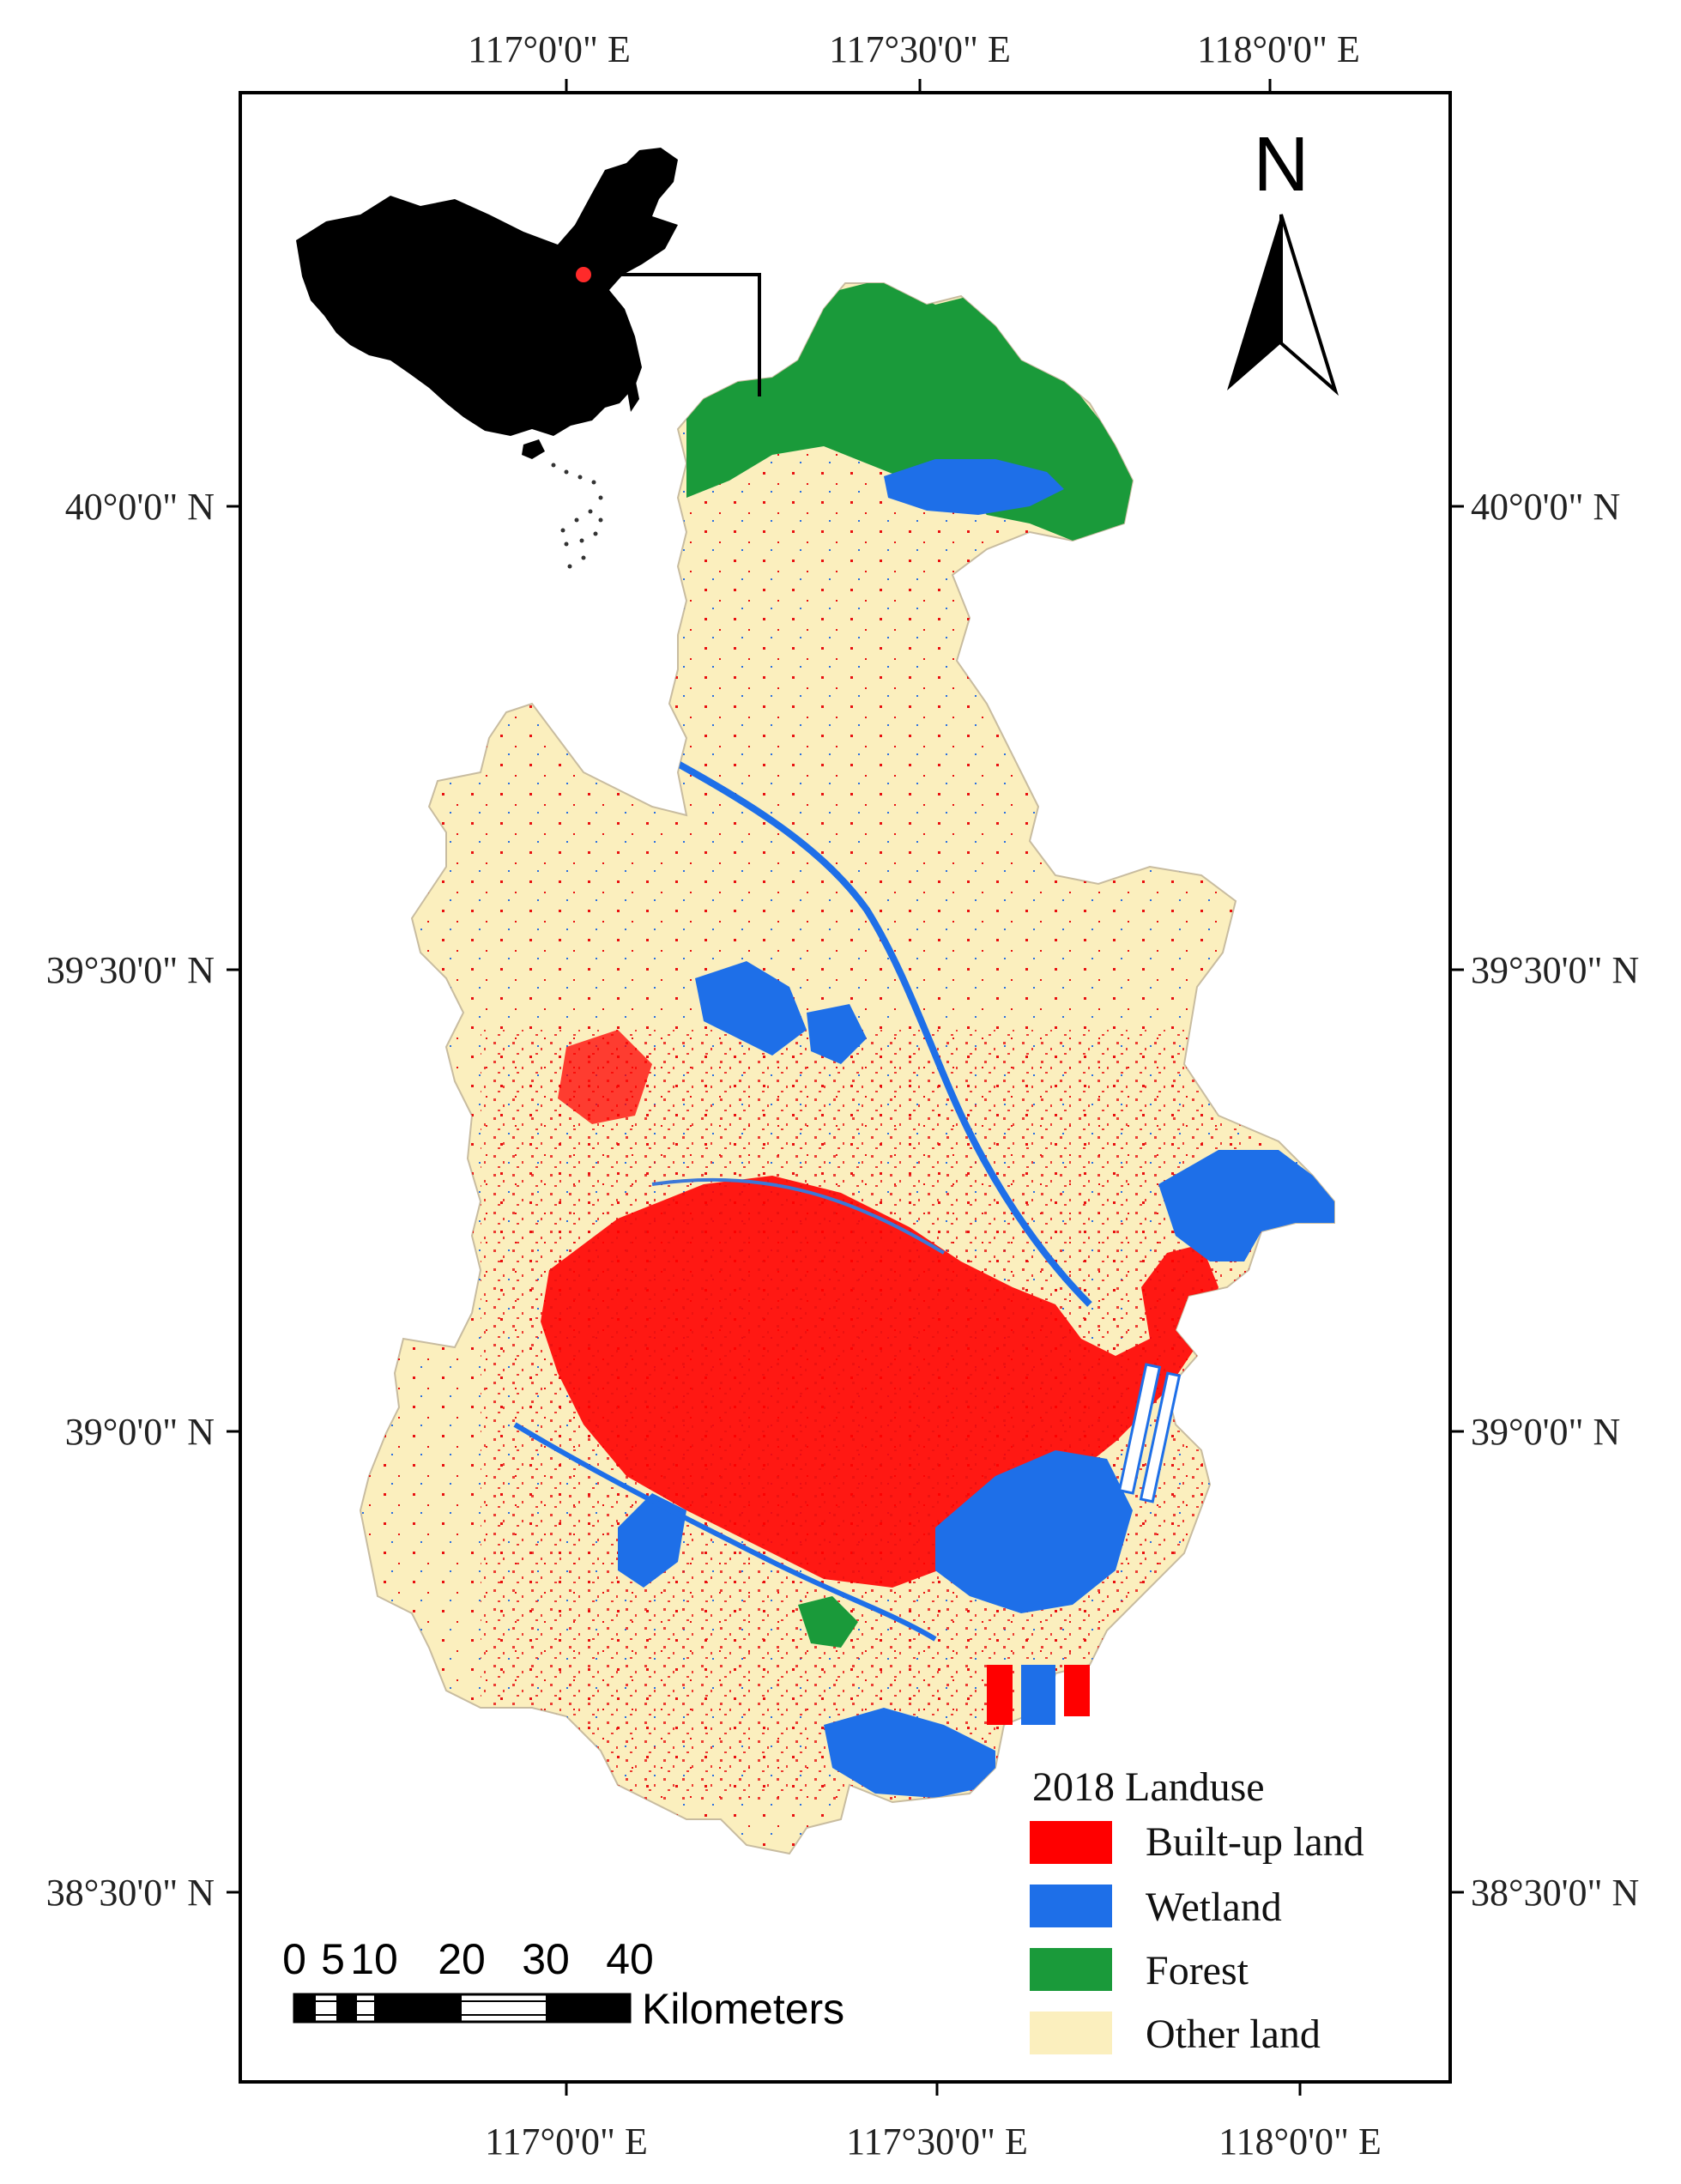 Image resolution: width=1681 pixels, height=2184 pixels. Describe the element at coordinates (1246, 1205) in the screenshot. I see `wetland-east-coast` at that location.